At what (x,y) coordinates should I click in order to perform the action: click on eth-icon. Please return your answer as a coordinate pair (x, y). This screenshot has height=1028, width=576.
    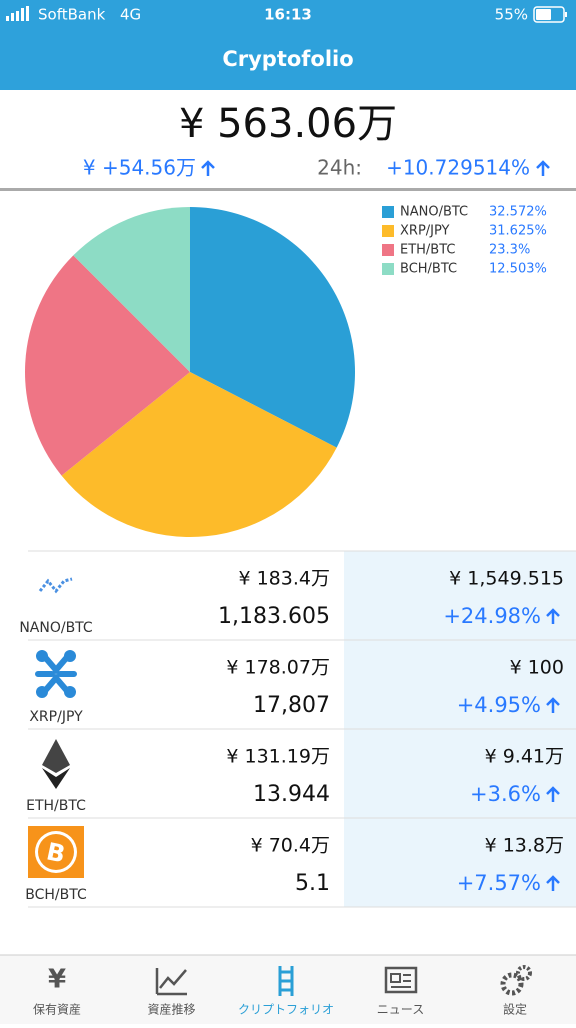
    Looking at the image, I should click on (56, 764).